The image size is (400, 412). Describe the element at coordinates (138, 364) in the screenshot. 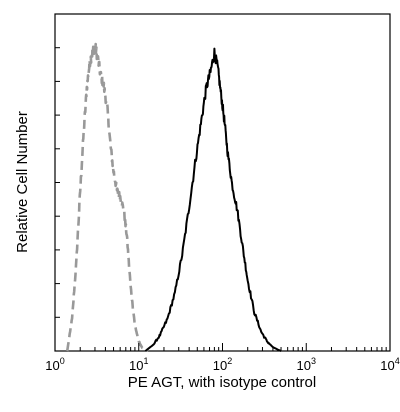

I see `x-tick-label: 10¹` at that location.